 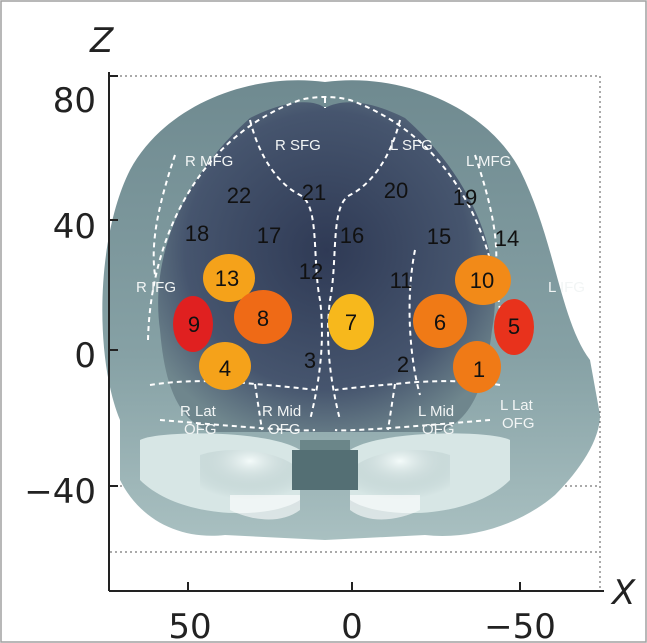 What do you see at coordinates (101, 41) in the screenshot?
I see `z-axis-label: Z` at bounding box center [101, 41].